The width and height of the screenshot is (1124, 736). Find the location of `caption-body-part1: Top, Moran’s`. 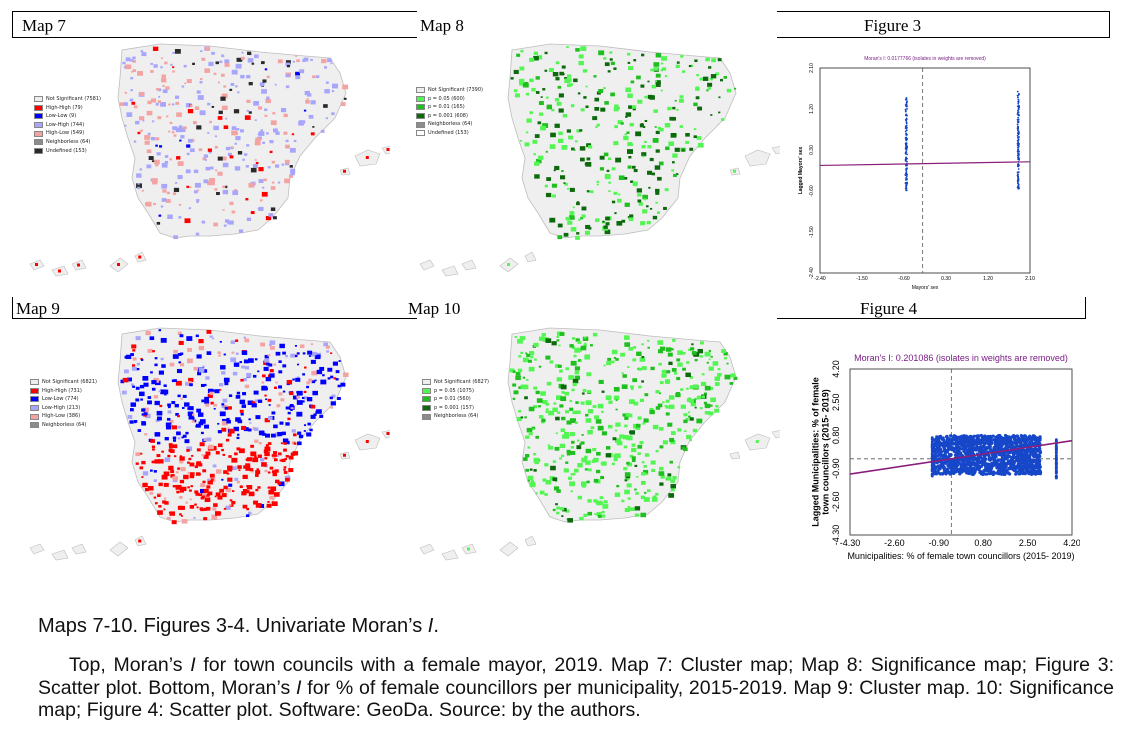

caption-body-part1: Top, Moran’s is located at coordinates (129, 665).